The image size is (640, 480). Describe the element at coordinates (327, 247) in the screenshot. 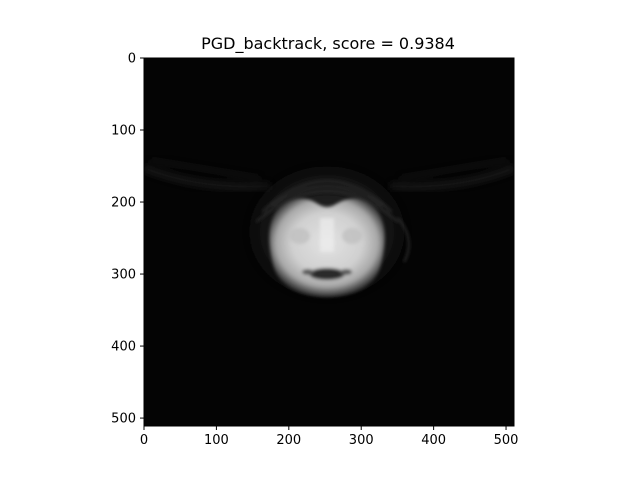

I see `bright-object` at that location.